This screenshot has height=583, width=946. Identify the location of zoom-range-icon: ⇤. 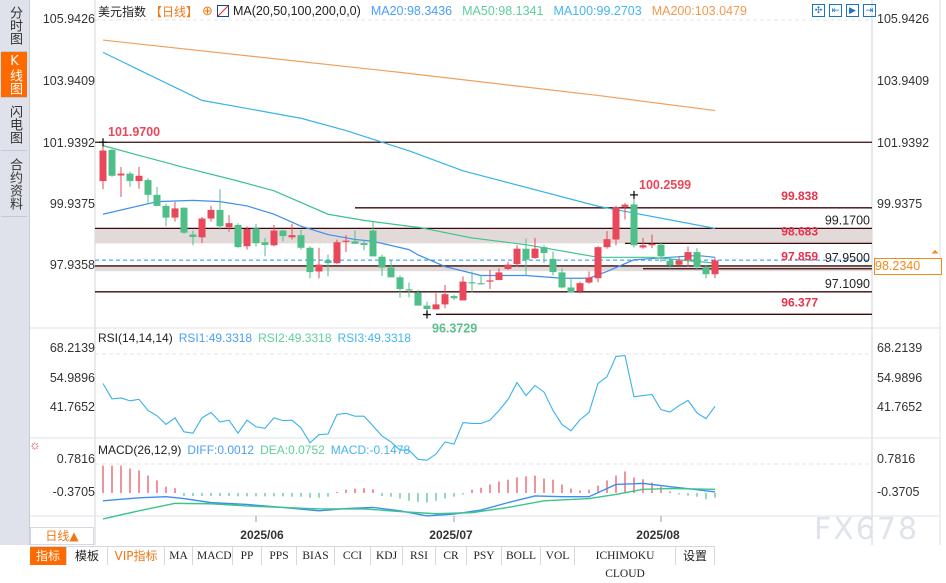
(835, 10).